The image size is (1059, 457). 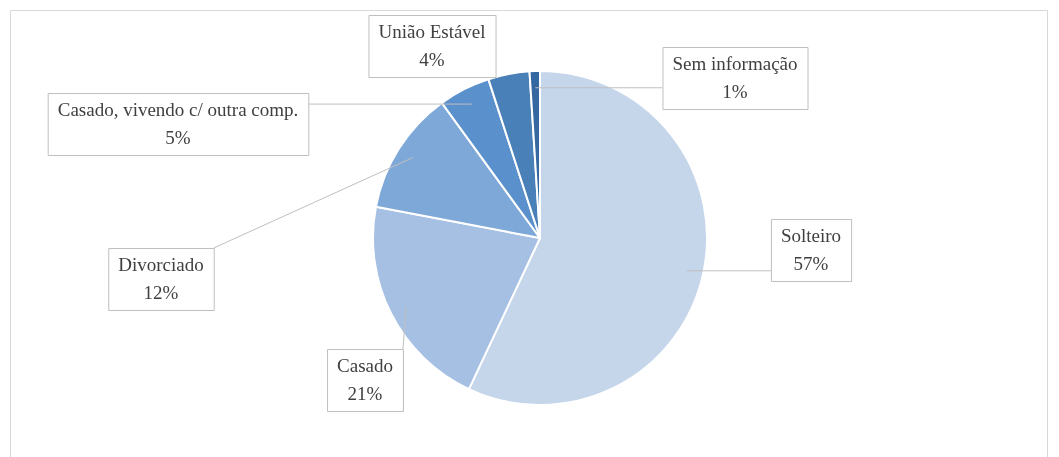 What do you see at coordinates (811, 235) in the screenshot?
I see `slice-label: Solteiro` at bounding box center [811, 235].